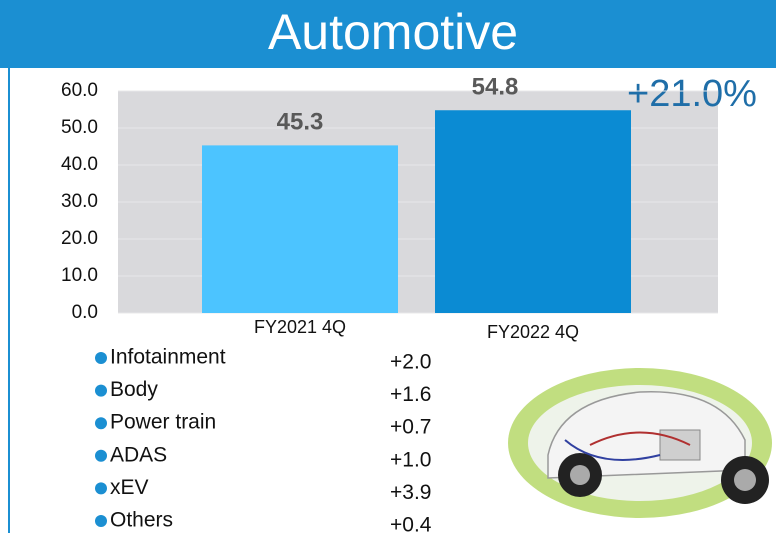 This screenshot has width=776, height=533. Describe the element at coordinates (79, 275) in the screenshot. I see `y-tick-label: 10.0` at that location.